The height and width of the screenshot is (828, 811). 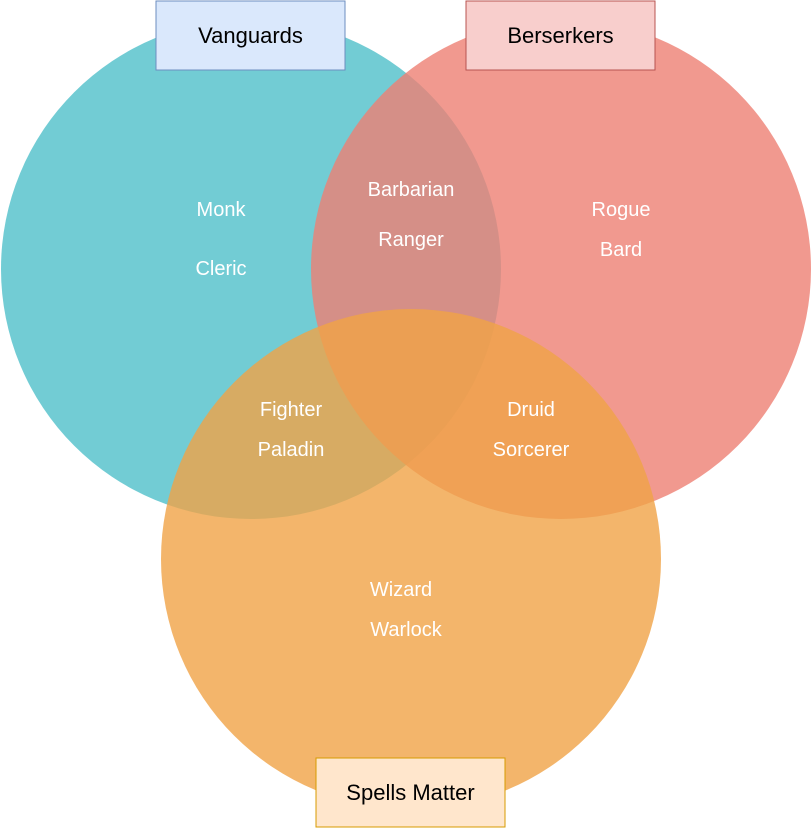 What do you see at coordinates (291, 430) in the screenshot?
I see `region-vanguards-spells: Fighter Paladin` at bounding box center [291, 430].